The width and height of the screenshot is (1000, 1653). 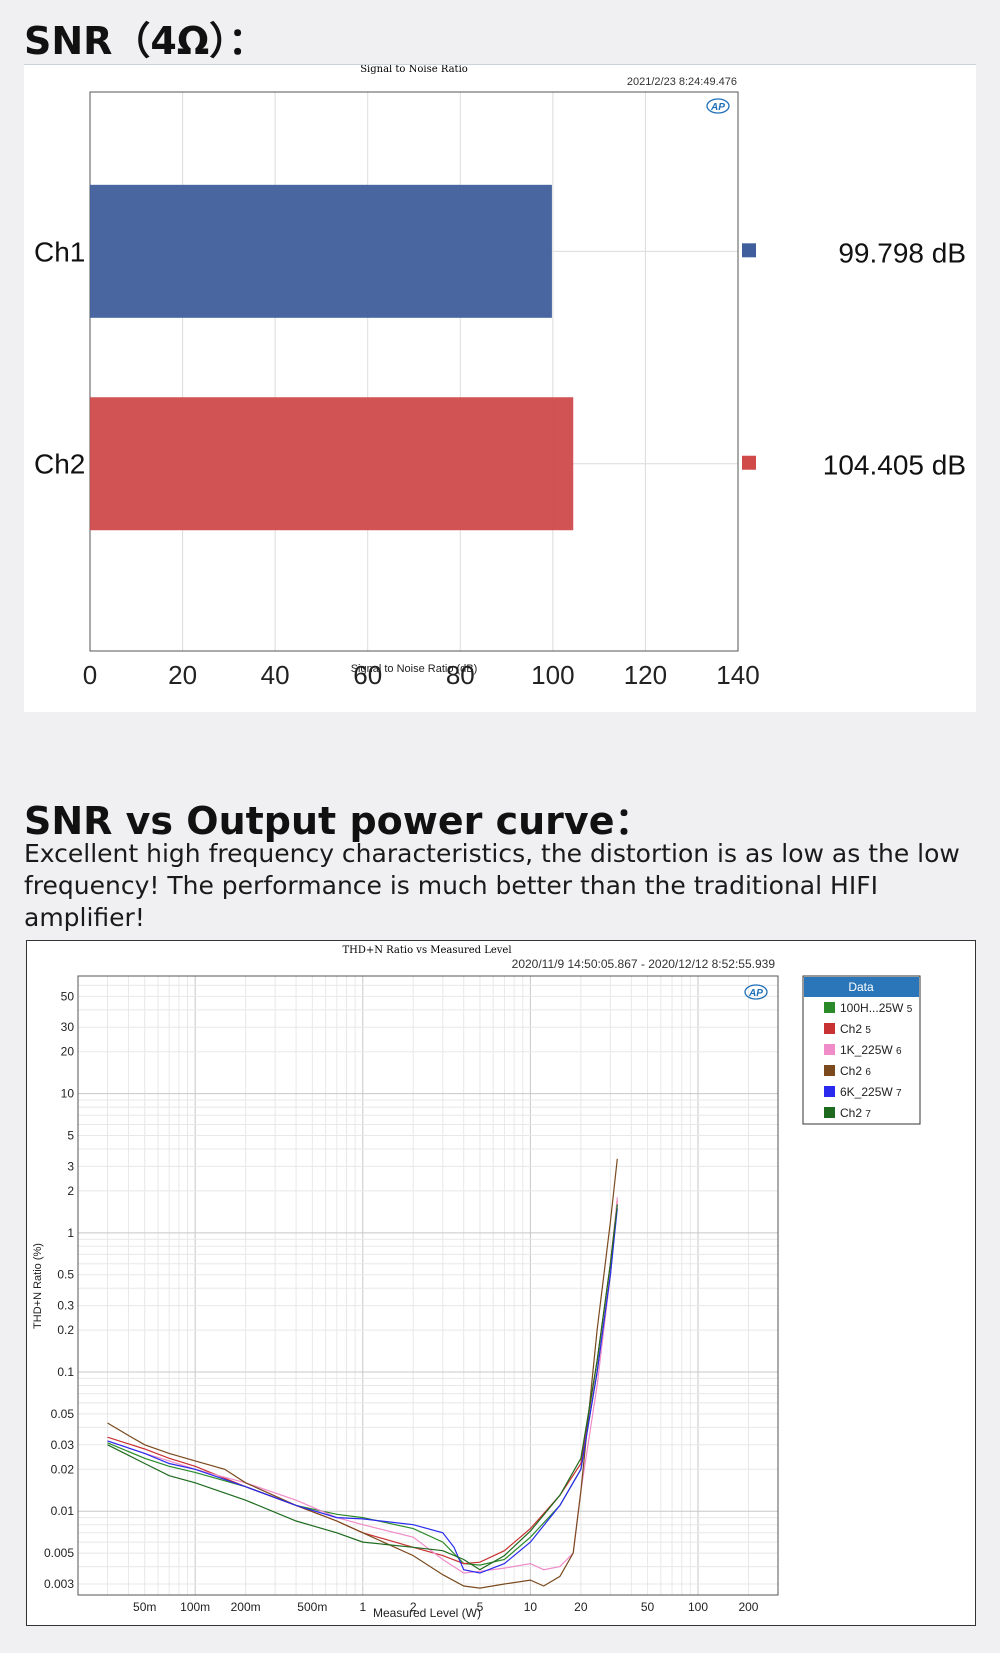 What do you see at coordinates (65, 1372) in the screenshot?
I see `y-tick-label: 0.1` at bounding box center [65, 1372].